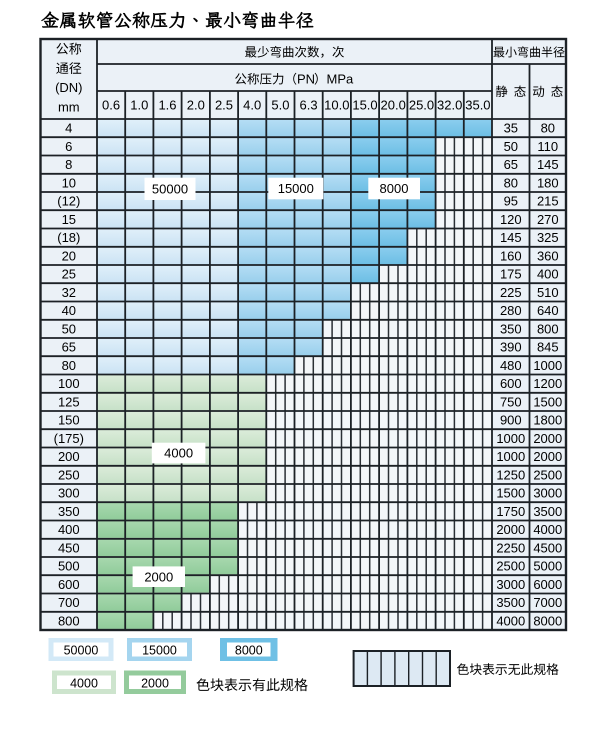  I want to click on svg-text: 32, so click(69, 292).